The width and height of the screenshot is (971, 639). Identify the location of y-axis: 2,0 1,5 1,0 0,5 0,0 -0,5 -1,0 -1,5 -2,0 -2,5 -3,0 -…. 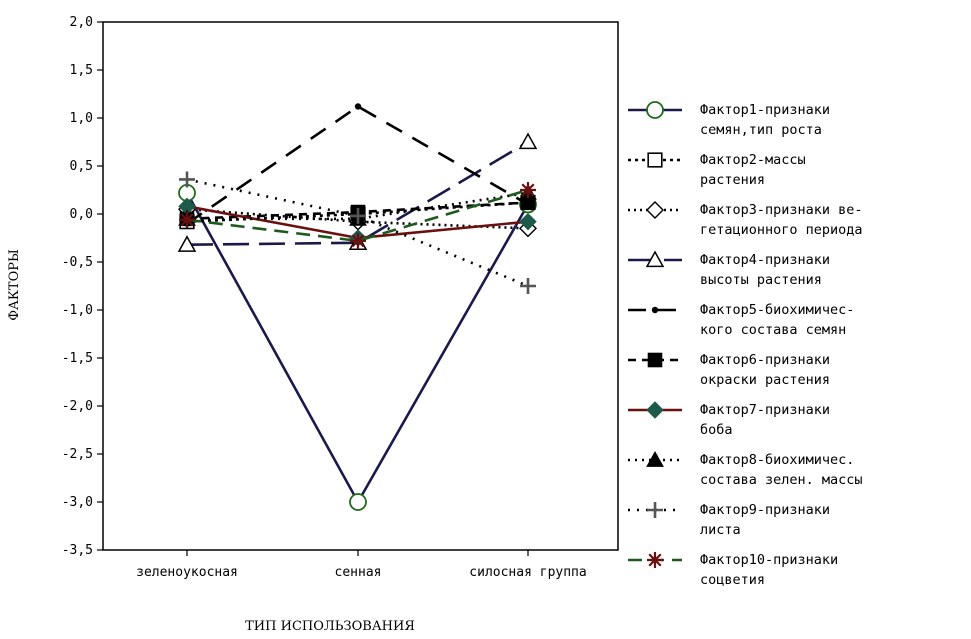
(82, 286).